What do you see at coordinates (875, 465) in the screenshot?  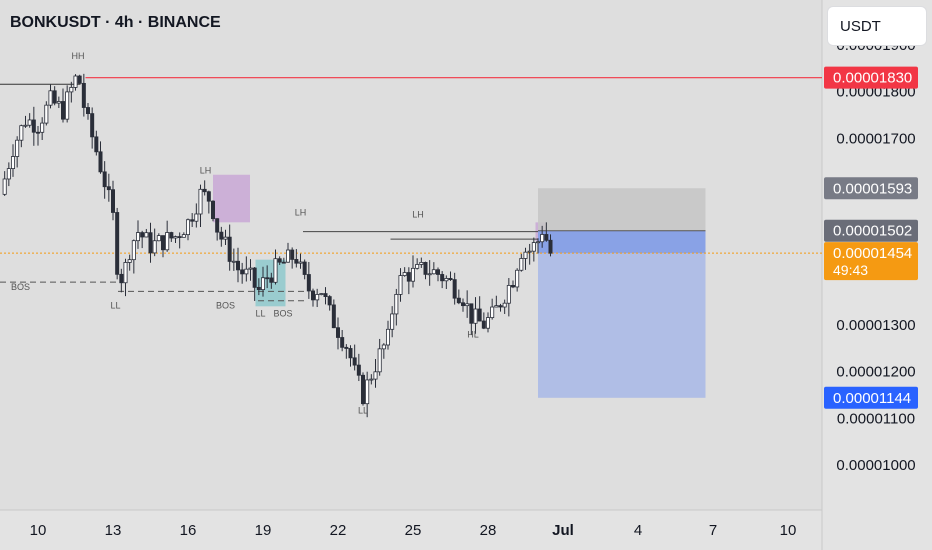 I see `y-tick-label: 0.00001000` at bounding box center [875, 465].